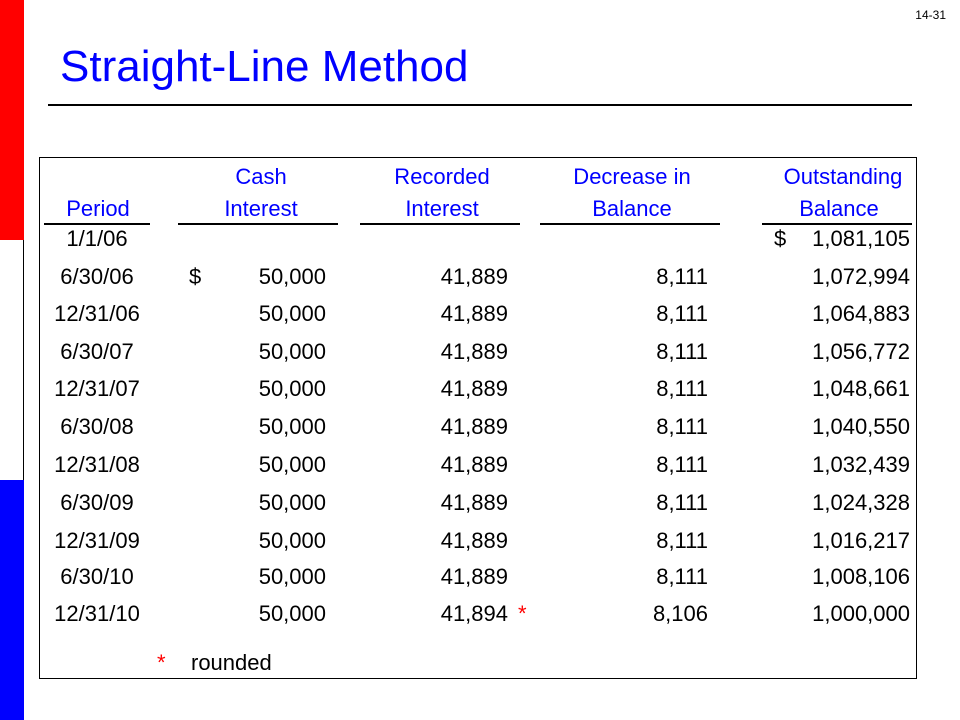 This screenshot has height=720, width=960. I want to click on row-outstanding-balance: 1,081,105, so click(861, 238).